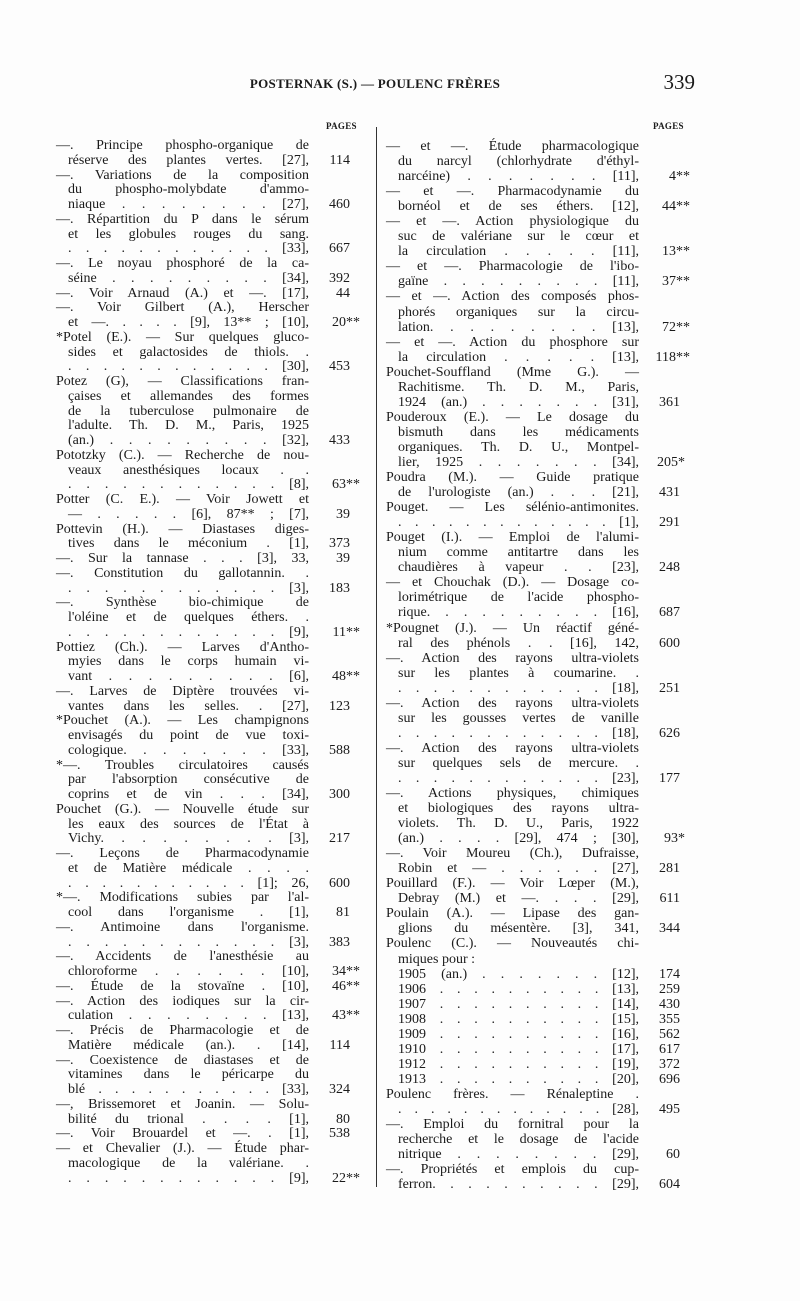 The image size is (800, 1301). I want to click on page-reference: 617, so click(669, 1049).